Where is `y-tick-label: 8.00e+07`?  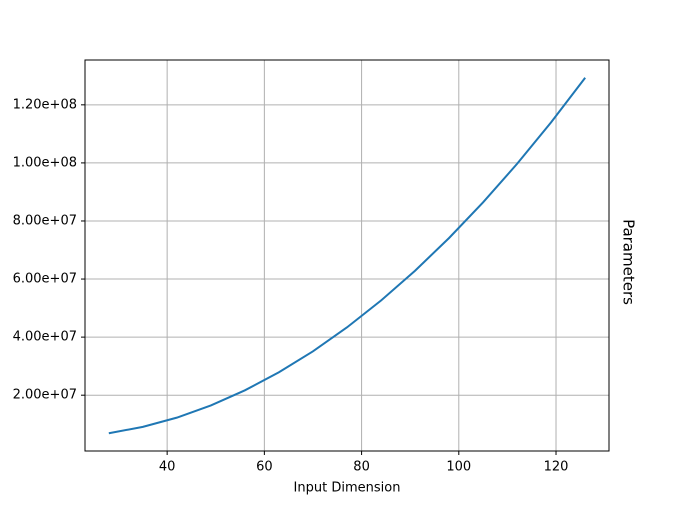 y-tick-label: 8.00e+07 is located at coordinates (45, 220).